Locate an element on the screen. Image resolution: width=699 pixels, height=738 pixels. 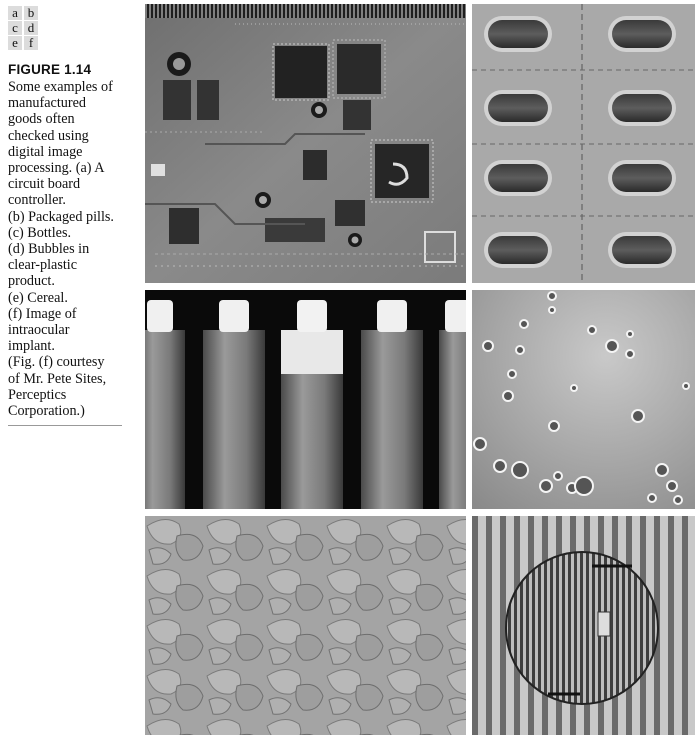
panel-e-cereal is located at coordinates (305, 625).